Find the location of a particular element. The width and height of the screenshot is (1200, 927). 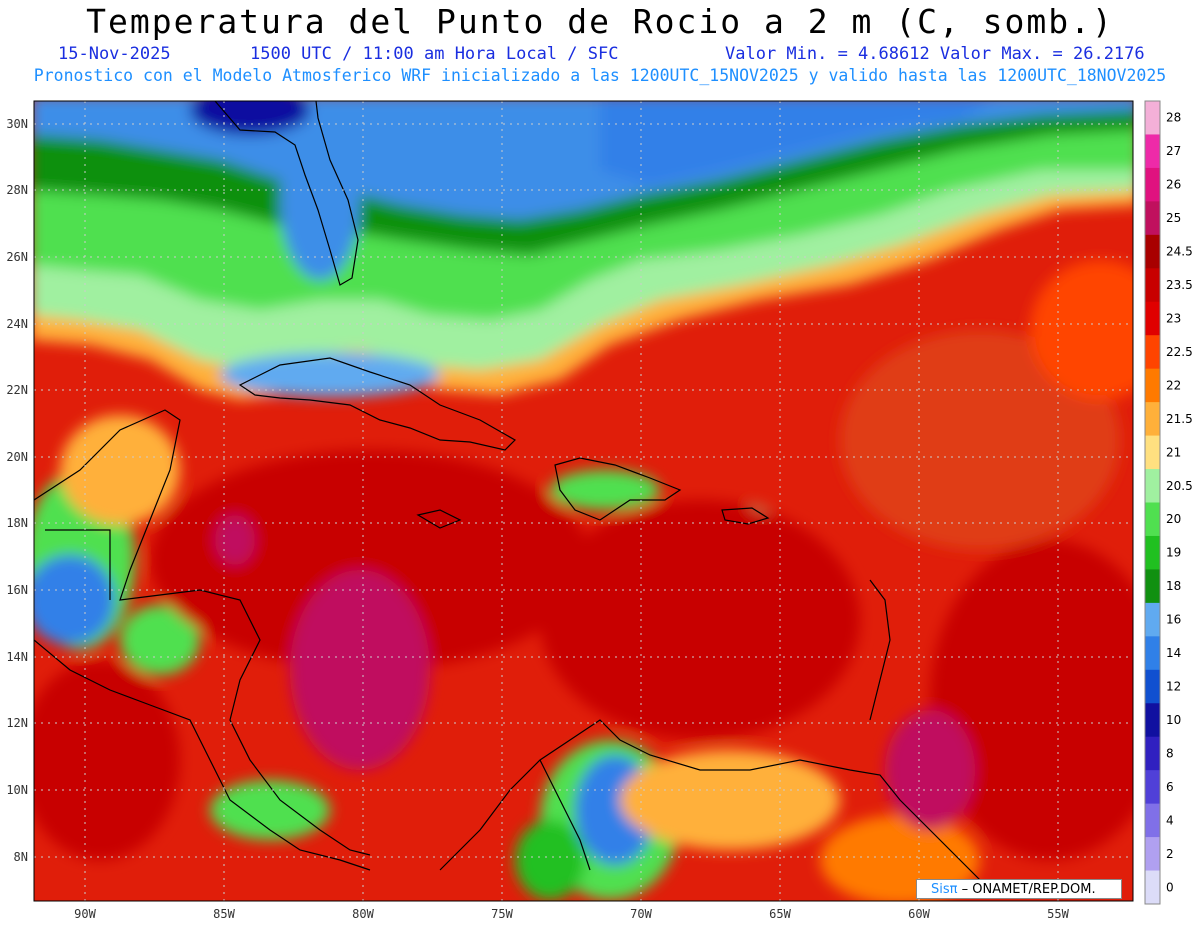

legend-label: 10 is located at coordinates (1173, 720).